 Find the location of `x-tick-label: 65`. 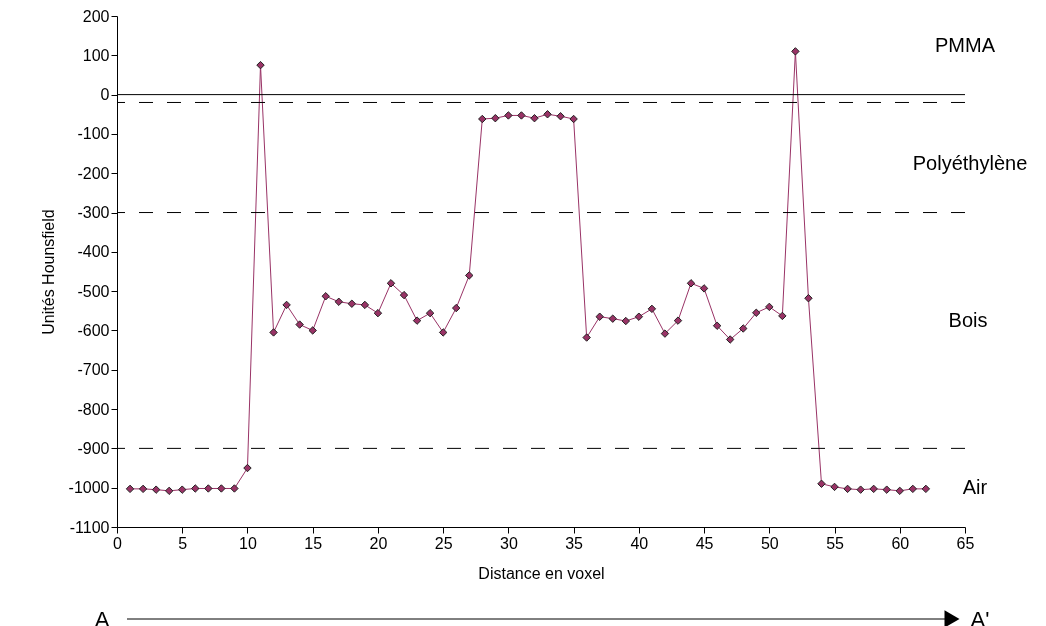

x-tick-label: 65 is located at coordinates (965, 543).